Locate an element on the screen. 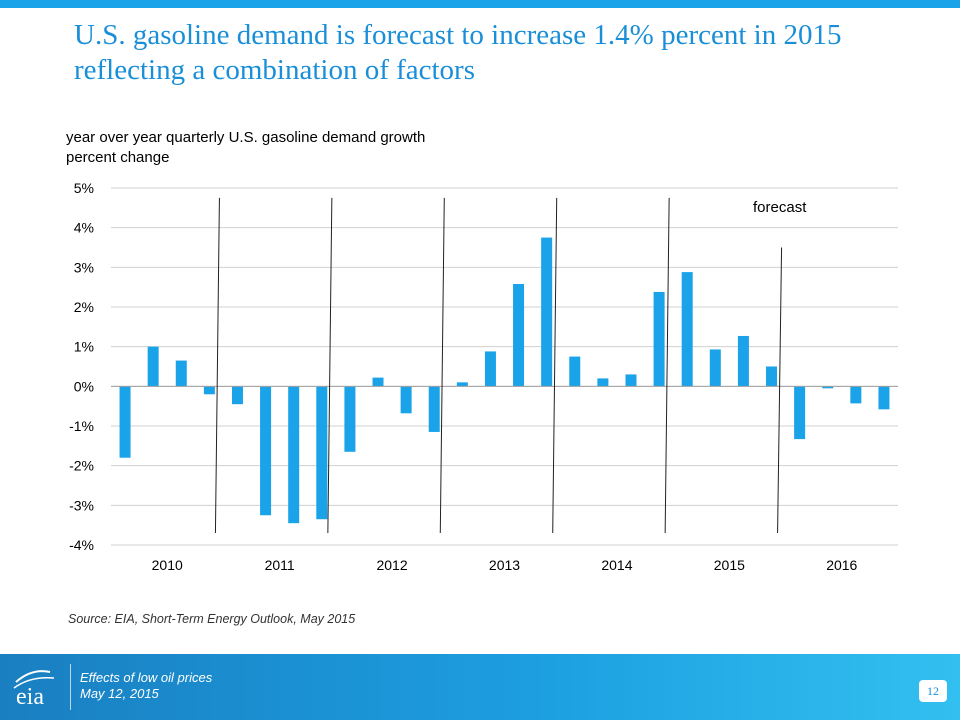 This screenshot has width=960, height=720. footer-caption-line2: May 12, 2015 is located at coordinates (119, 693).